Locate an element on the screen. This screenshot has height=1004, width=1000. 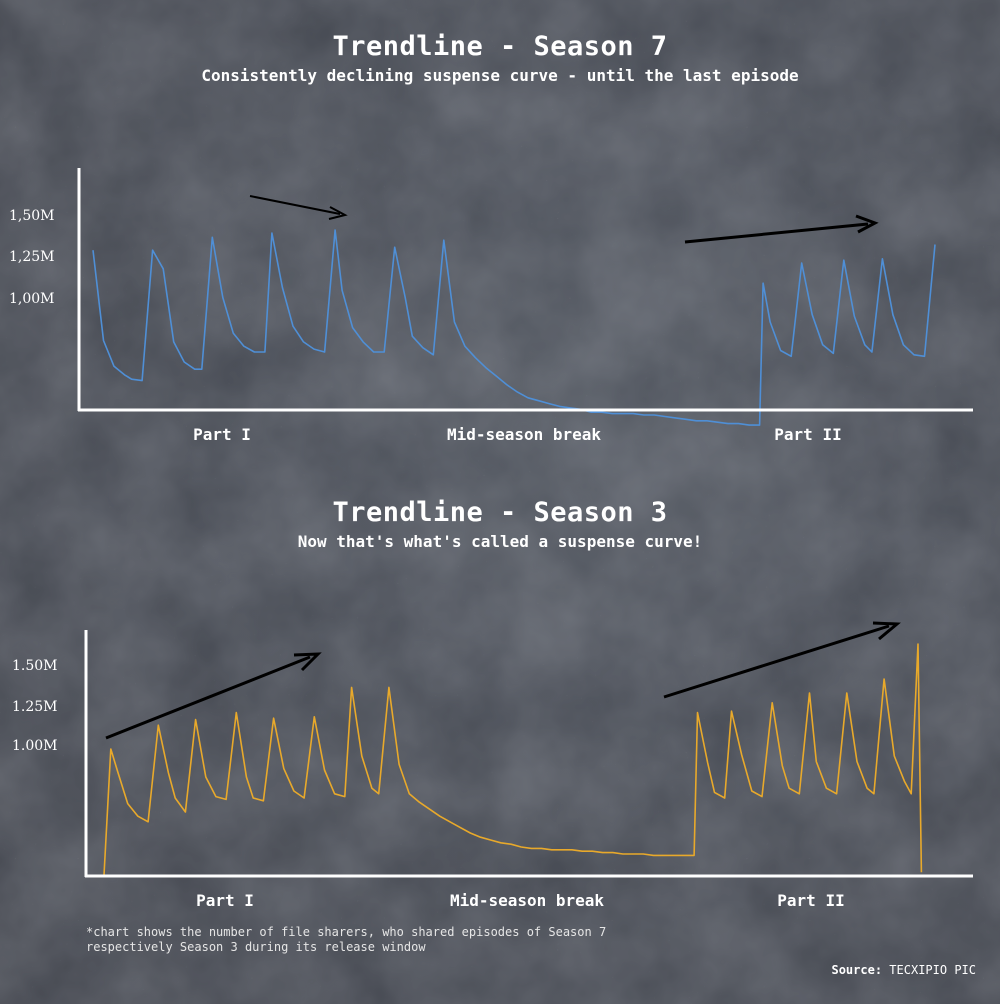
source-credit: Source: TECXIPIO PIC is located at coordinates (903, 970).